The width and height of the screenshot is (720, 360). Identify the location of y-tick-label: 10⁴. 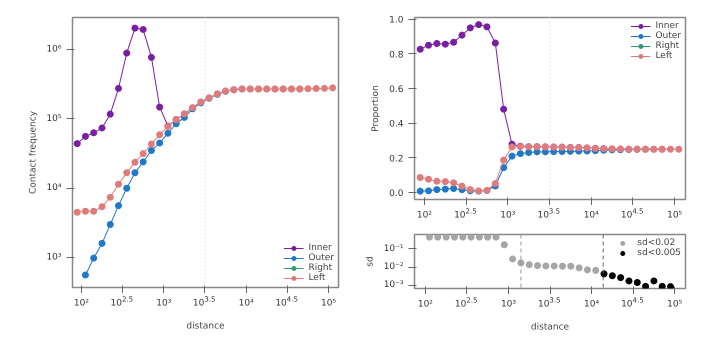
(54, 188).